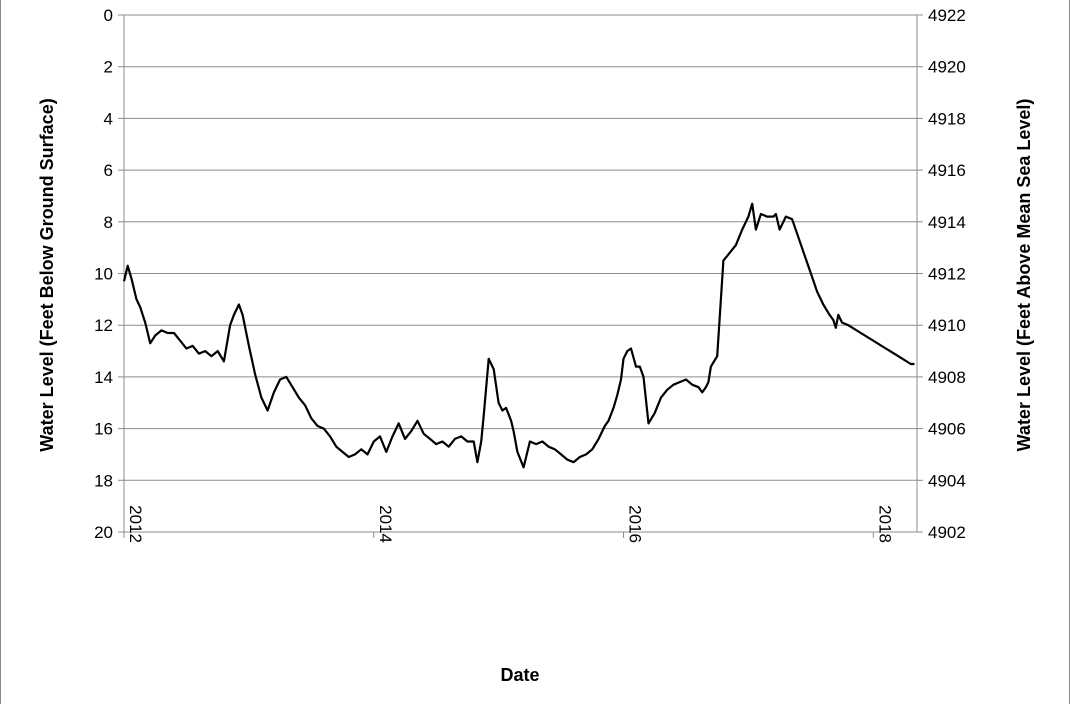 The image size is (1070, 704). What do you see at coordinates (947, 325) in the screenshot?
I see `y-right-tick-label: 4910` at bounding box center [947, 325].